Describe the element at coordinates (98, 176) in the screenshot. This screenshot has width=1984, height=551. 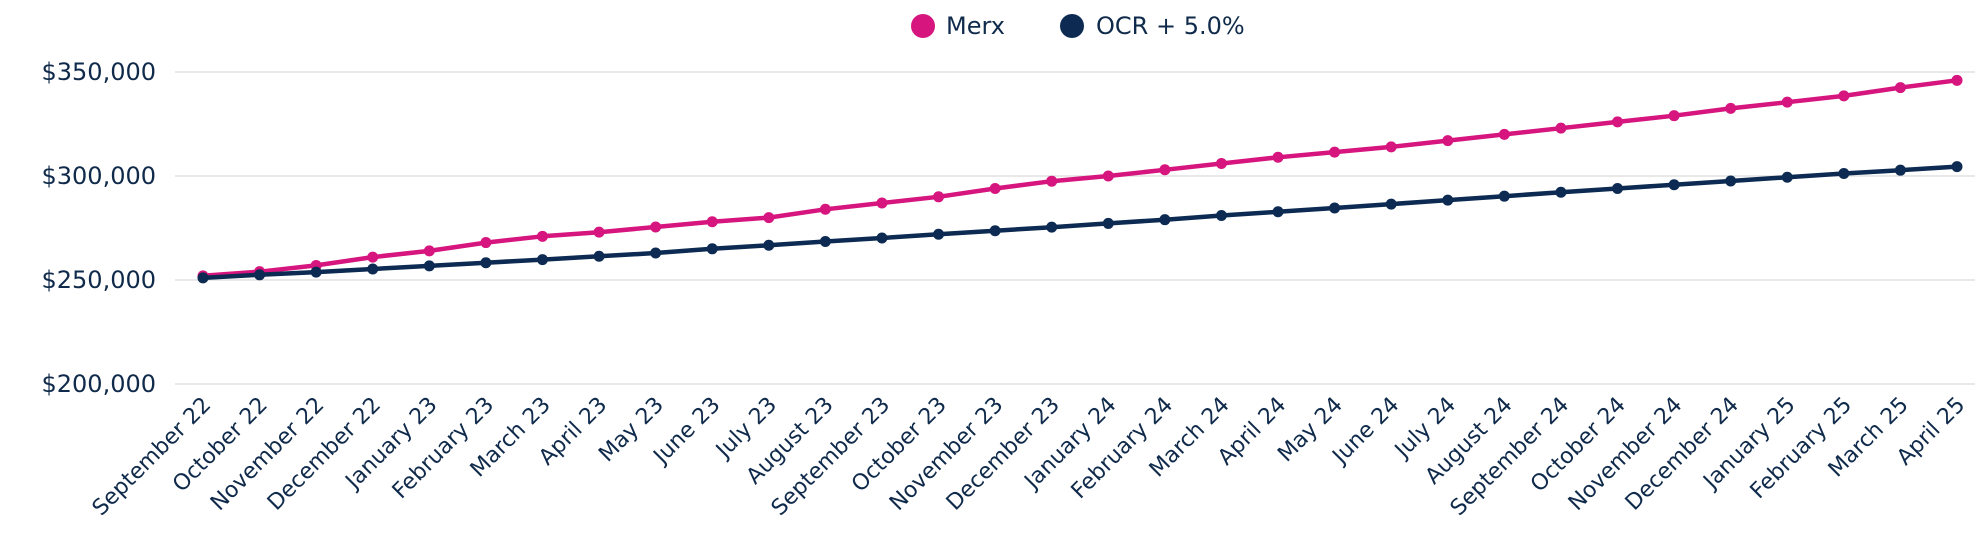
I see `y-tick-label: $300,000` at that location.